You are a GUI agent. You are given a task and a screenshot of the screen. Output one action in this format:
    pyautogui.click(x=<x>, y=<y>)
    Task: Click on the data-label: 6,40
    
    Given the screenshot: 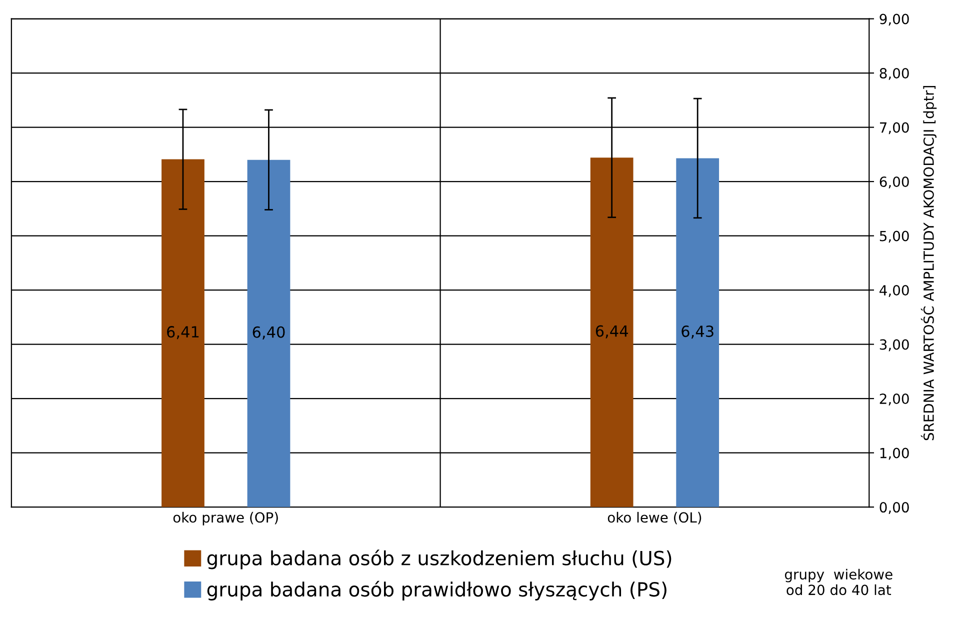 What is the action you would take?
    pyautogui.click(x=268, y=333)
    